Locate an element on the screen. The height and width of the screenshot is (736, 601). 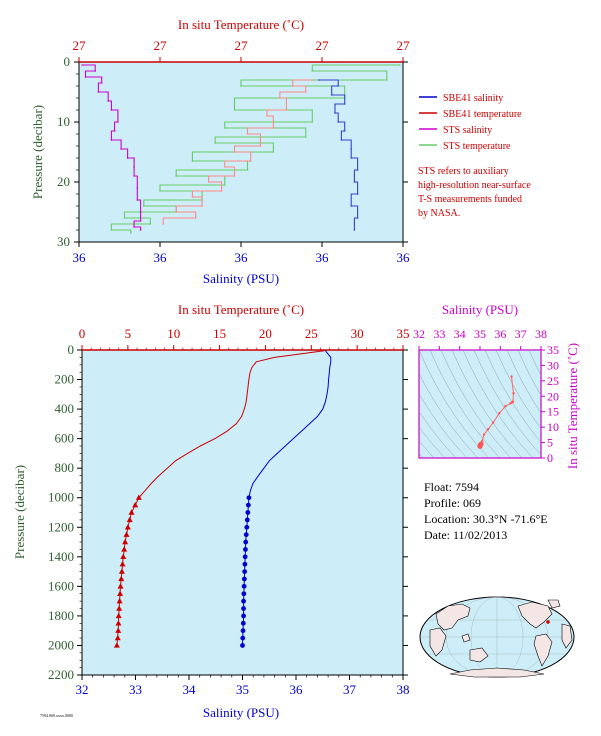
main-bottom-tick-label: 33 is located at coordinates (135, 689).